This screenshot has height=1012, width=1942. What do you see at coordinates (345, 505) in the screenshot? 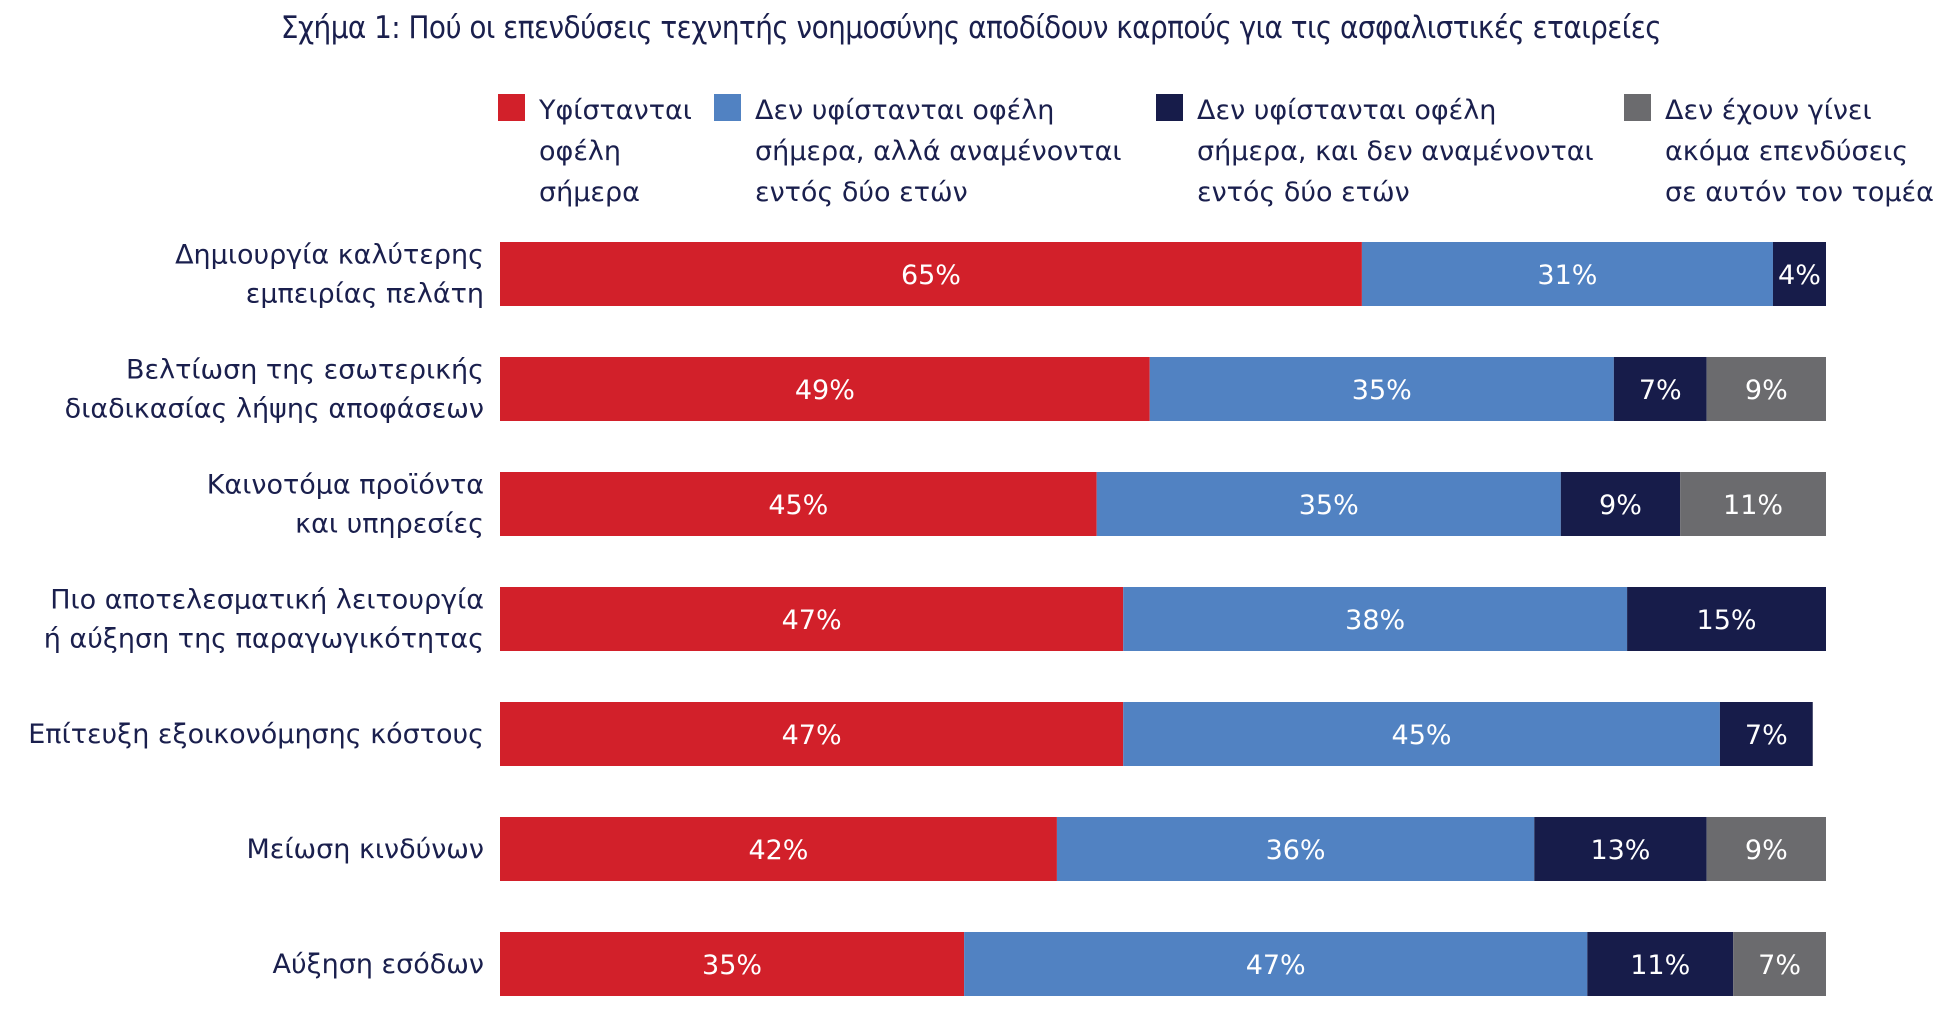
I see `category-label-2: Καινοτόμα προϊόντα και υπηρεσίες` at bounding box center [345, 505].